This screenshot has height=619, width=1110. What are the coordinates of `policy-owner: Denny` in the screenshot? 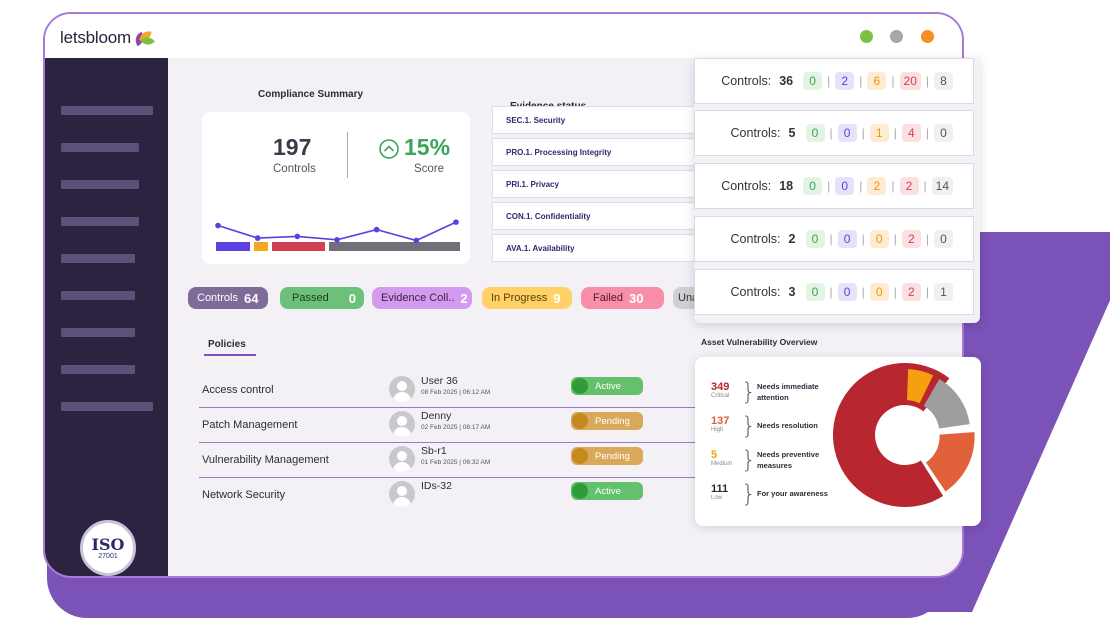 It's located at (436, 416).